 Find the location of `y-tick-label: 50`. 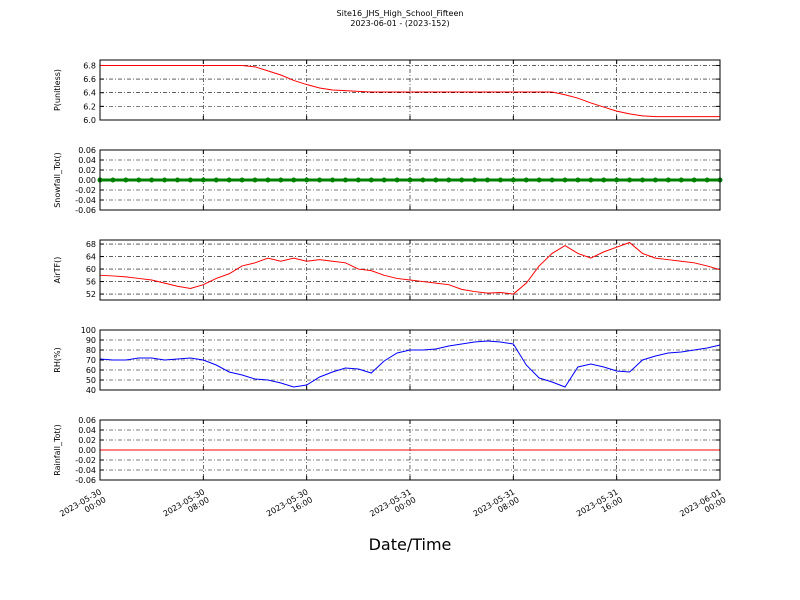

y-tick-label: 50 is located at coordinates (91, 380).